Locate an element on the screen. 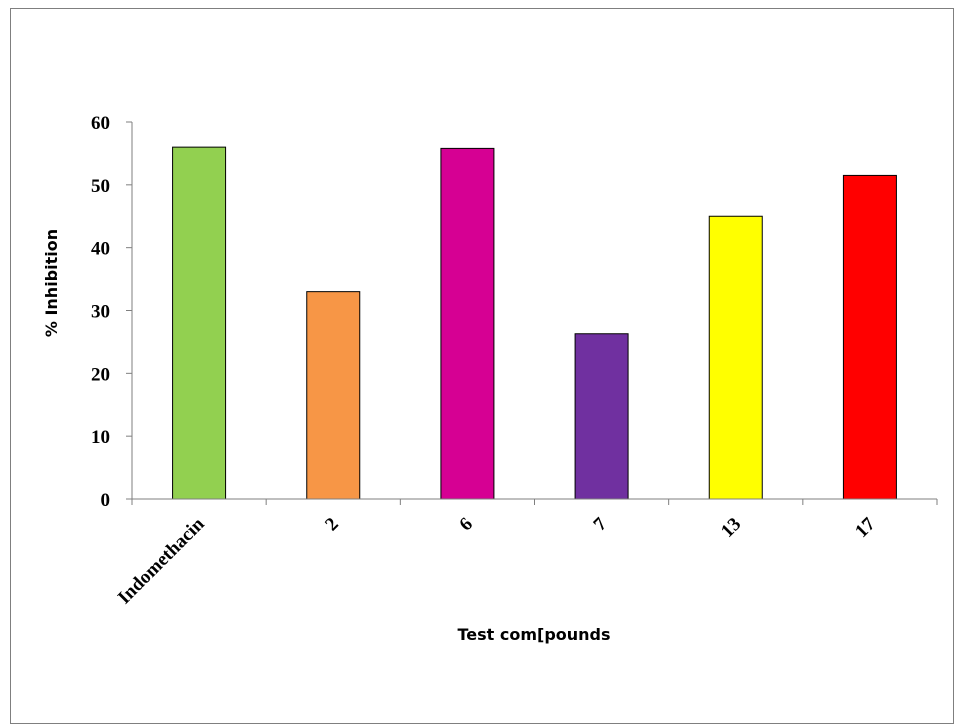  x-tick-label: 2 is located at coordinates (332, 525).